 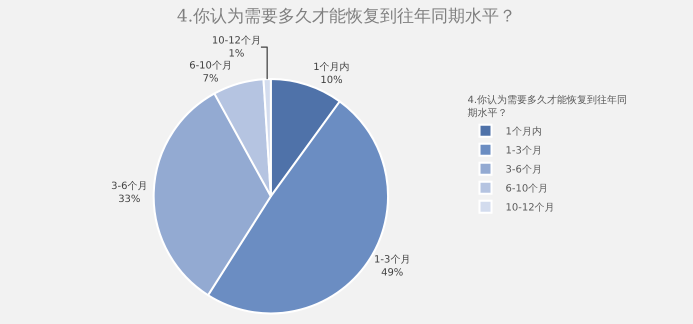 What do you see at coordinates (210, 66) in the screenshot?
I see `slice-label: 6-10个月` at bounding box center [210, 66].